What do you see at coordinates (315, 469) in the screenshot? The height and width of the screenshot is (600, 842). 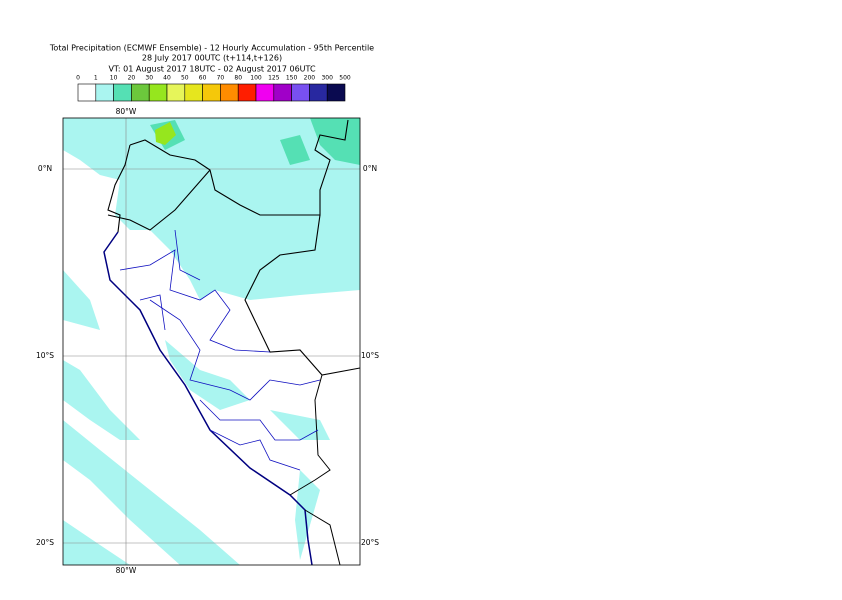 I see `border-south` at bounding box center [315, 469].